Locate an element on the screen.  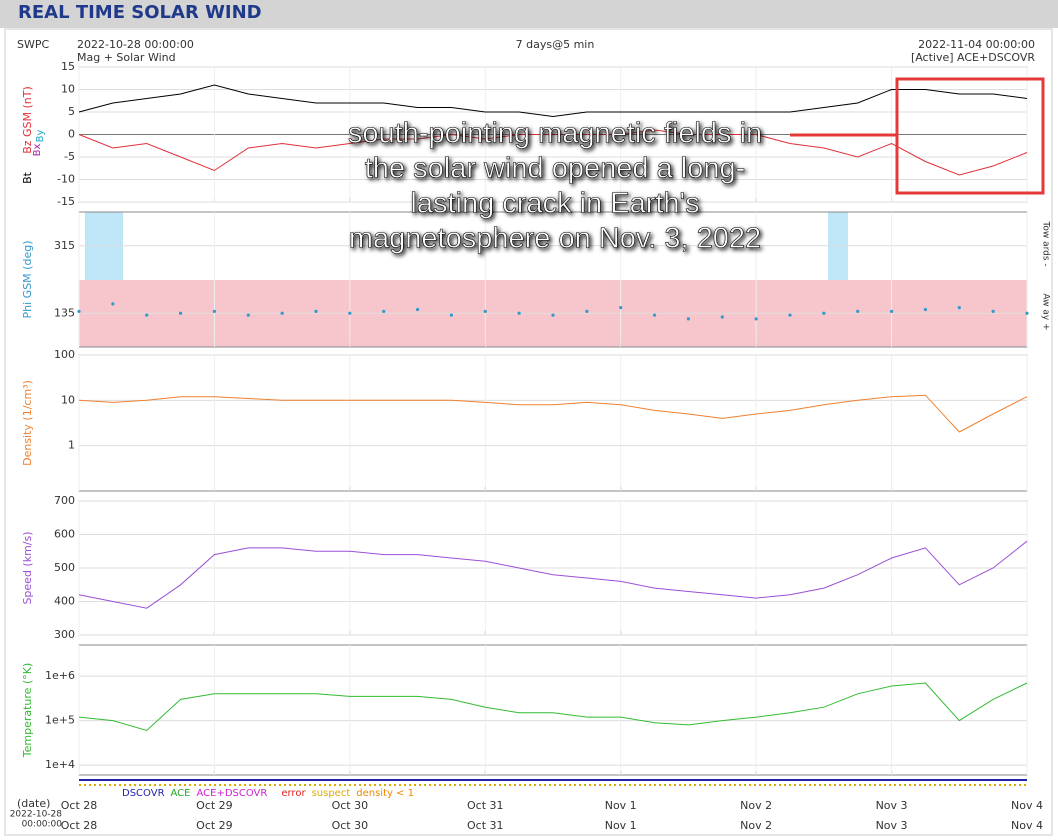
y-tick-label: -15 is located at coordinates (66, 201).